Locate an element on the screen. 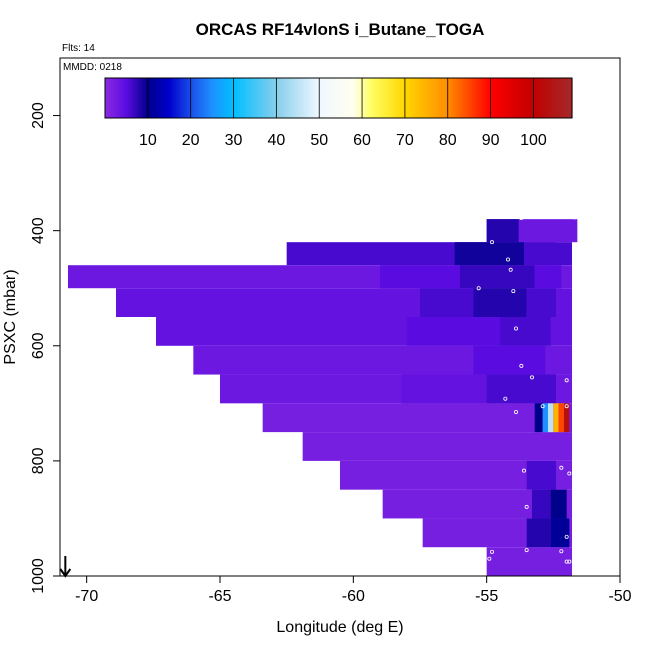 The width and height of the screenshot is (650, 650). y-tick-label: 800 is located at coordinates (38, 460).